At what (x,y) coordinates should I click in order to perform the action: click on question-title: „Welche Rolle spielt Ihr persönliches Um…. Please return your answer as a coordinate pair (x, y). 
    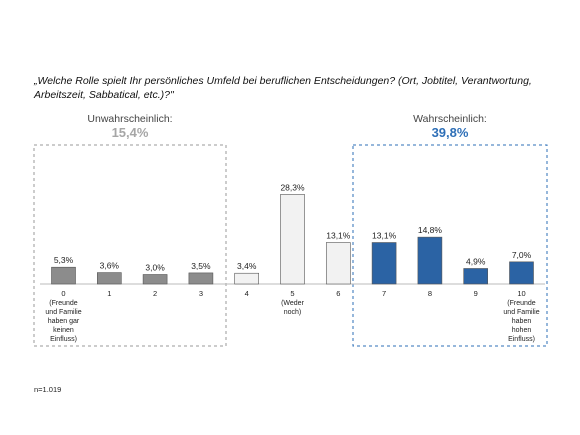
    Looking at the image, I should click on (283, 88).